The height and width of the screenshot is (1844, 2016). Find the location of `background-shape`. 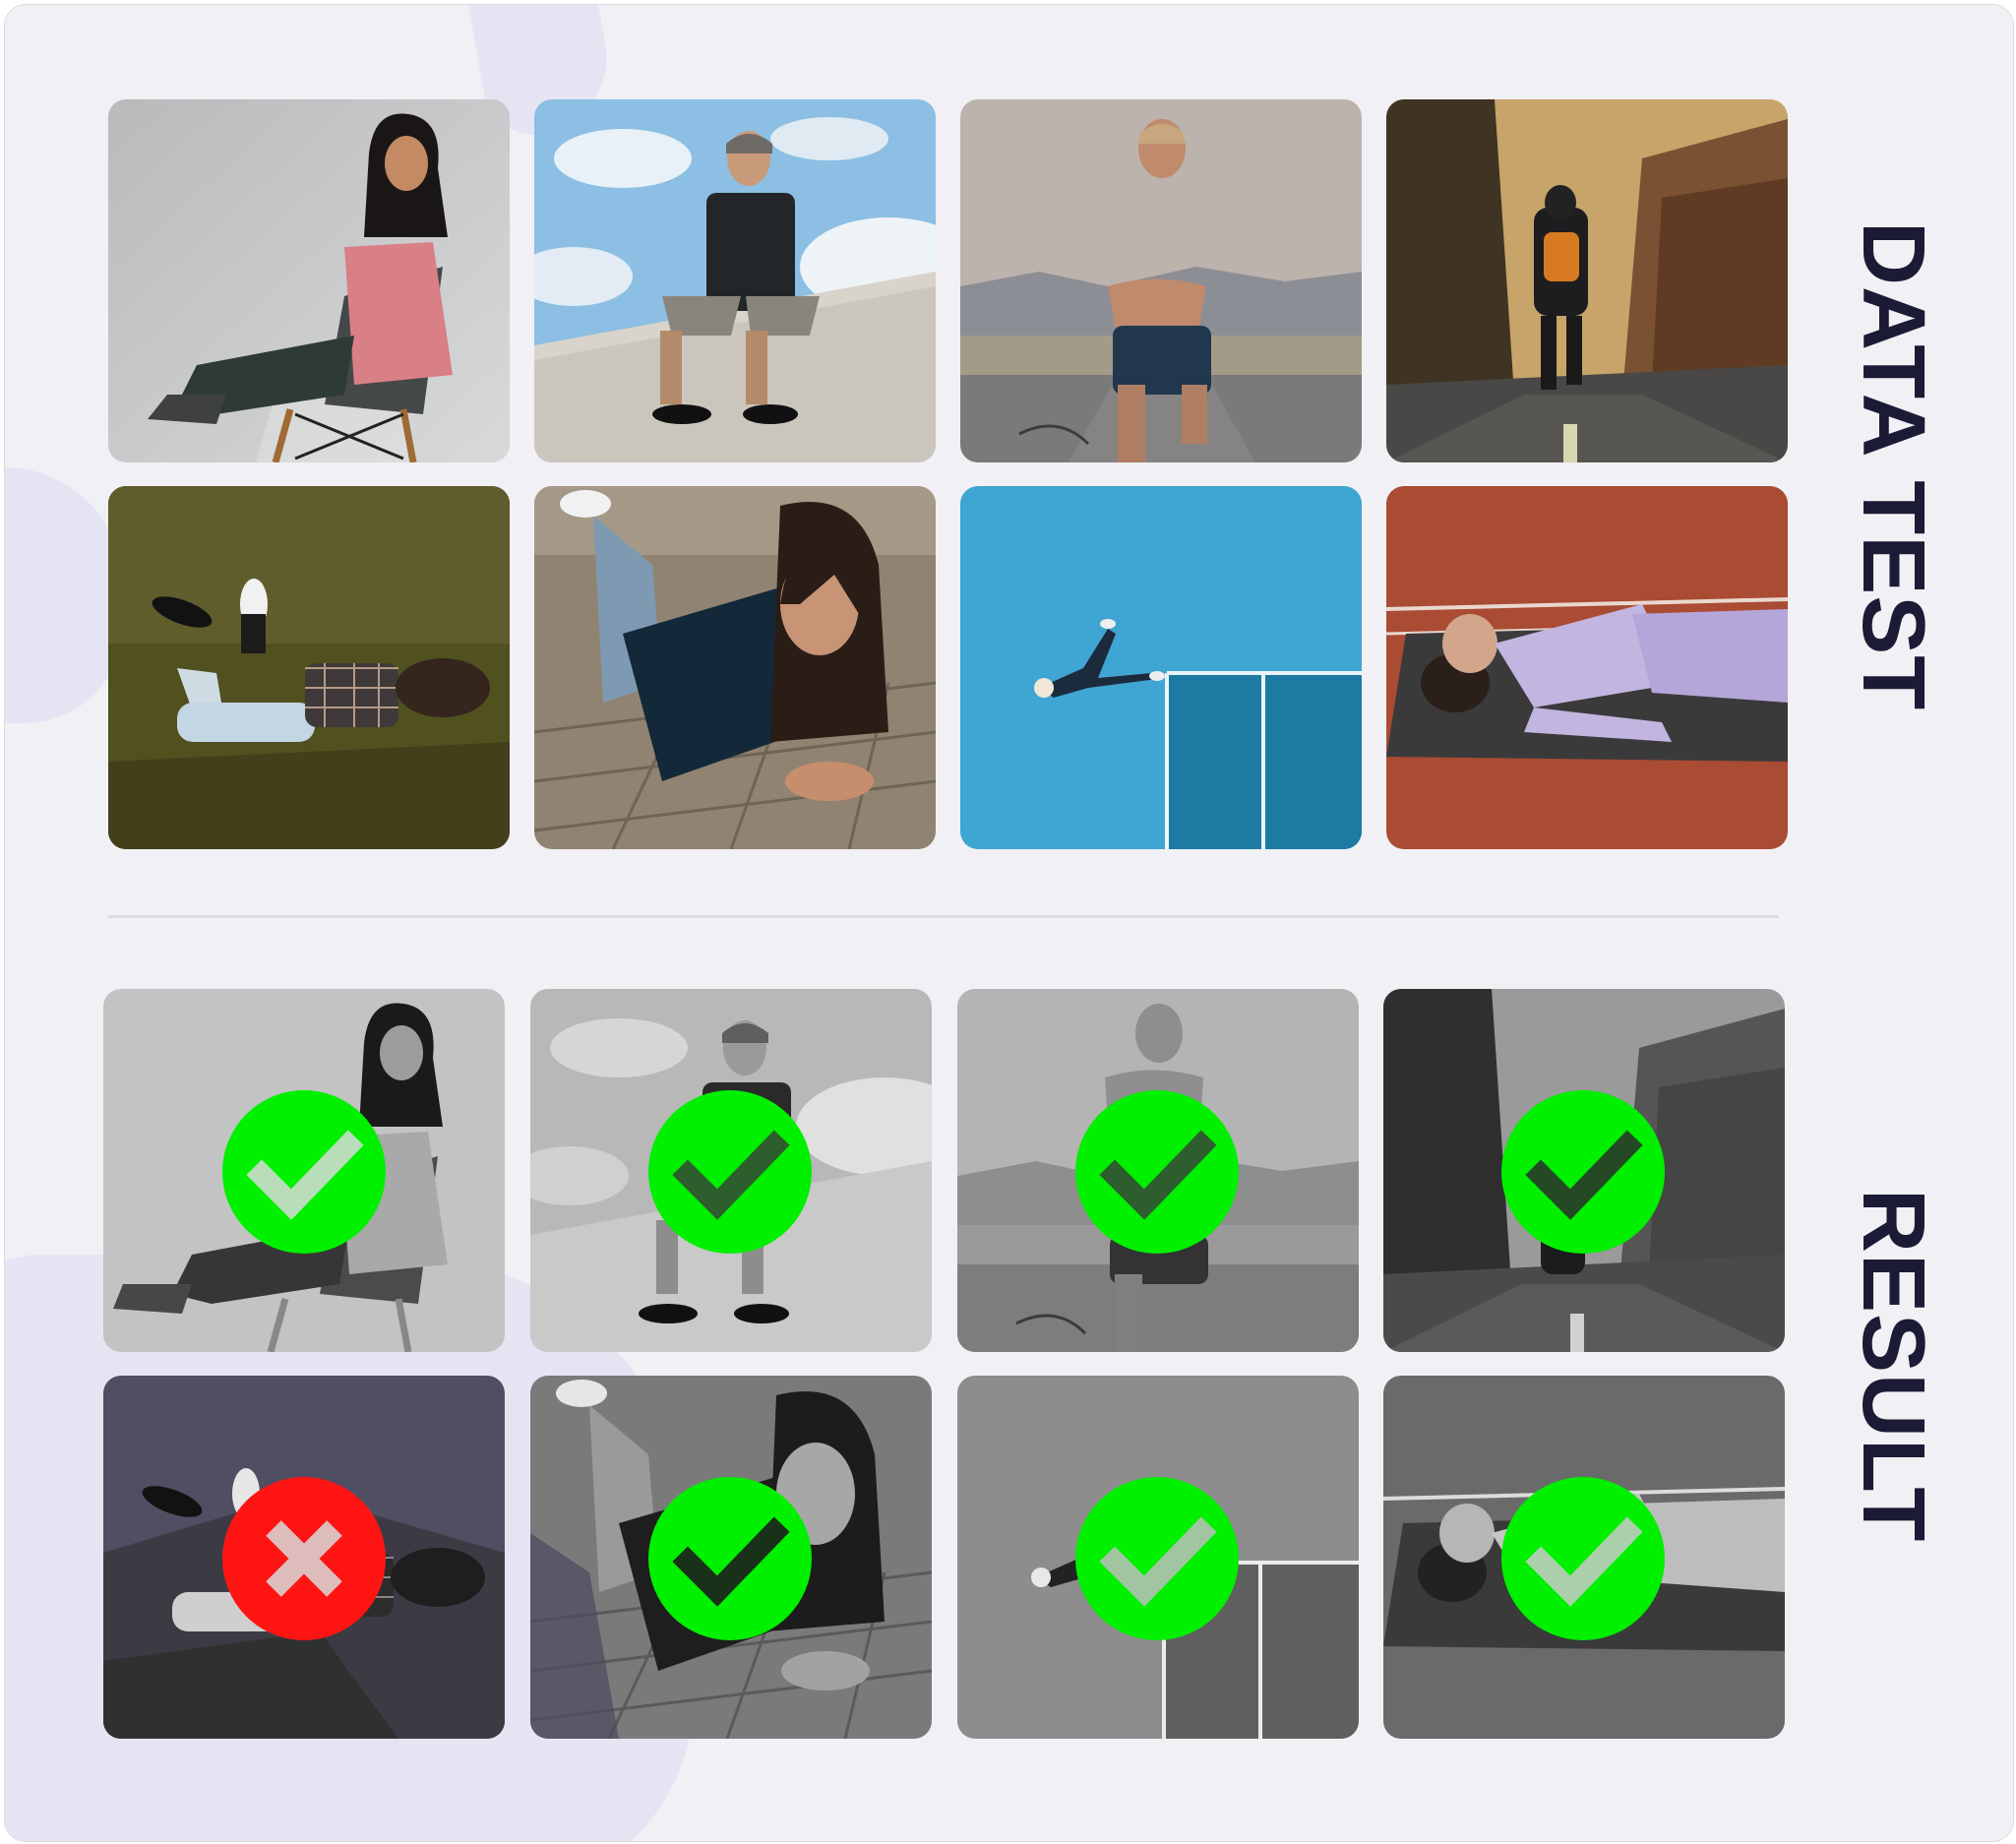

background-shape is located at coordinates (64, 595).